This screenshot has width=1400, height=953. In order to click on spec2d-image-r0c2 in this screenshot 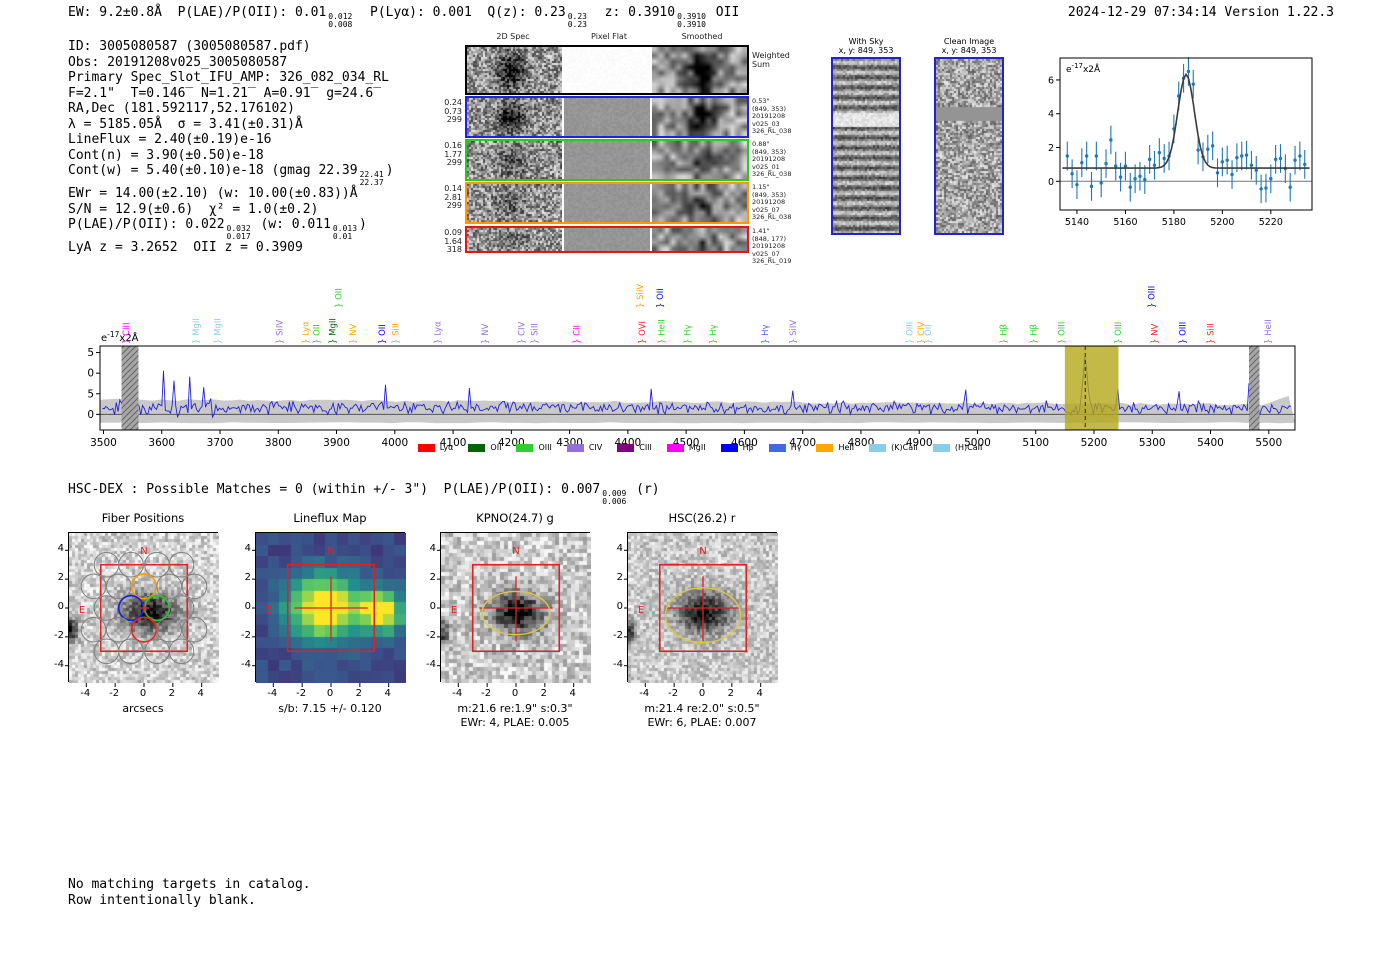, I will do `click(699, 70)`.